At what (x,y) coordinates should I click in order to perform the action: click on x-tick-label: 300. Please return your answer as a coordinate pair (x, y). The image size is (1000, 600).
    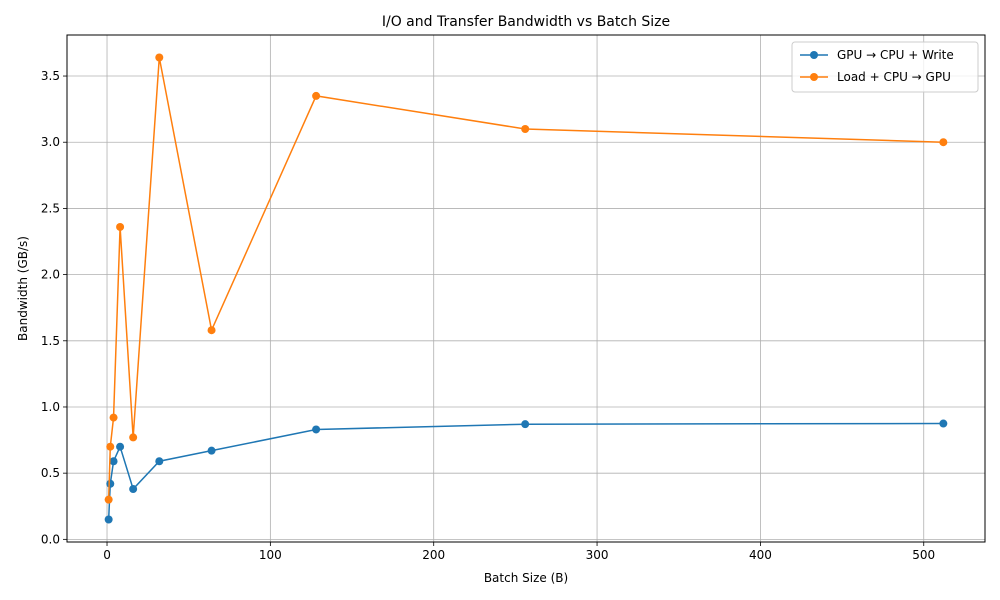
    Looking at the image, I should click on (597, 555).